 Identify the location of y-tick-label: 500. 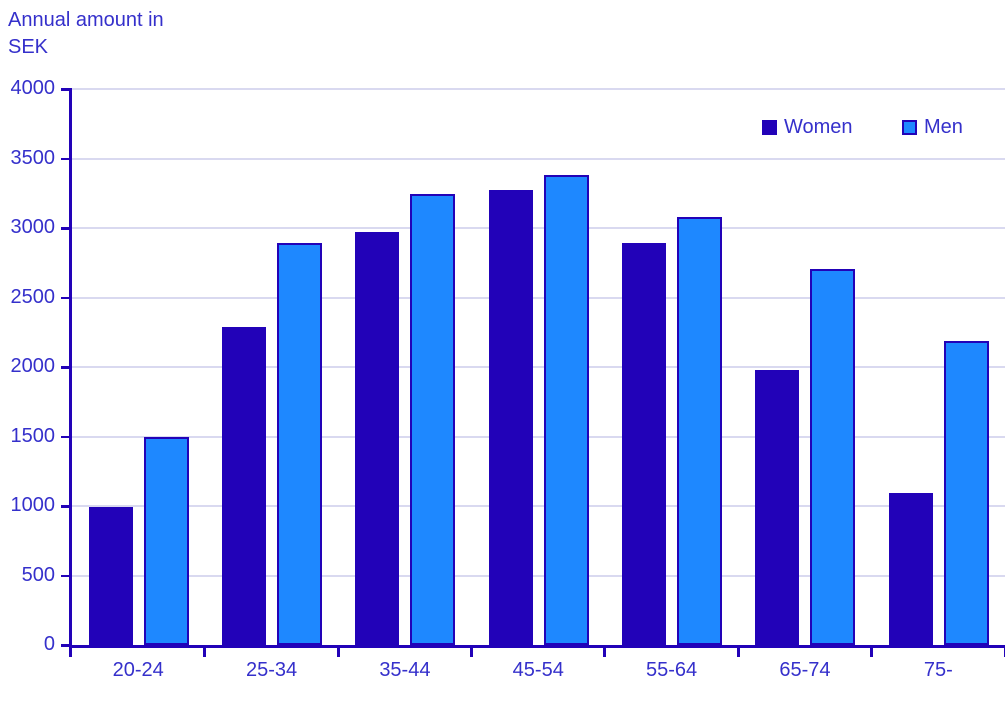
(38, 574).